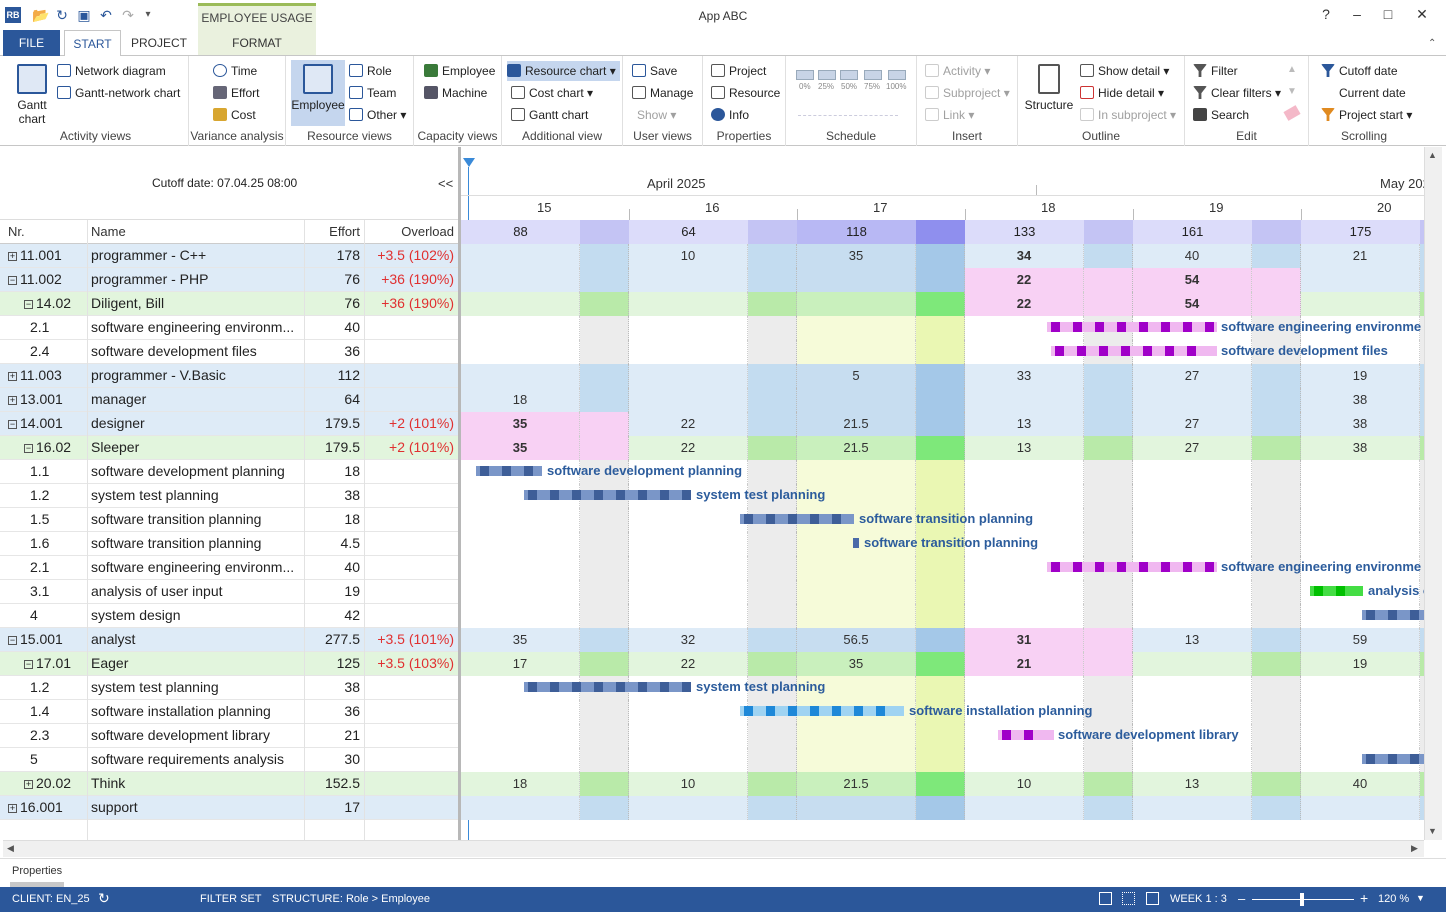  Describe the element at coordinates (1128, 115) in the screenshot. I see `in-subproject-button: In subproject ▾` at that location.